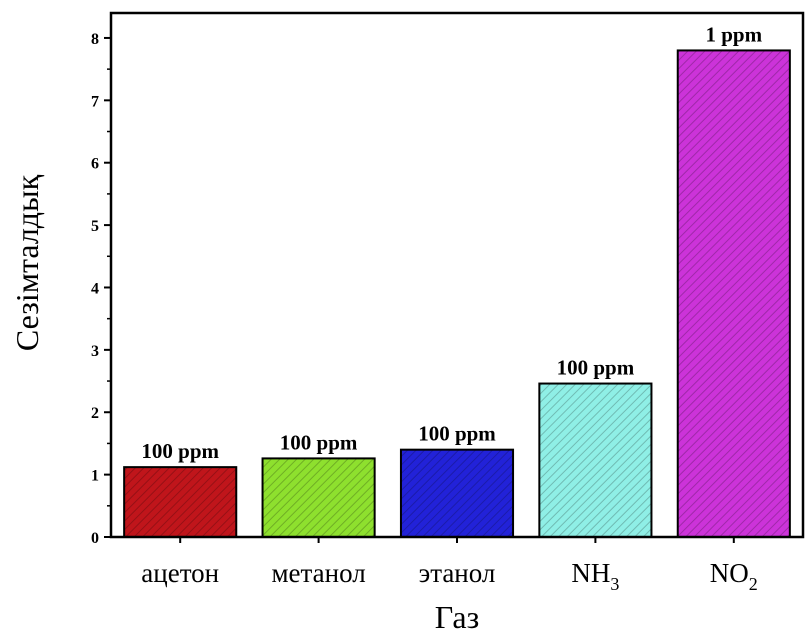  I want to click on category-label-main: ацетон, so click(180, 573).